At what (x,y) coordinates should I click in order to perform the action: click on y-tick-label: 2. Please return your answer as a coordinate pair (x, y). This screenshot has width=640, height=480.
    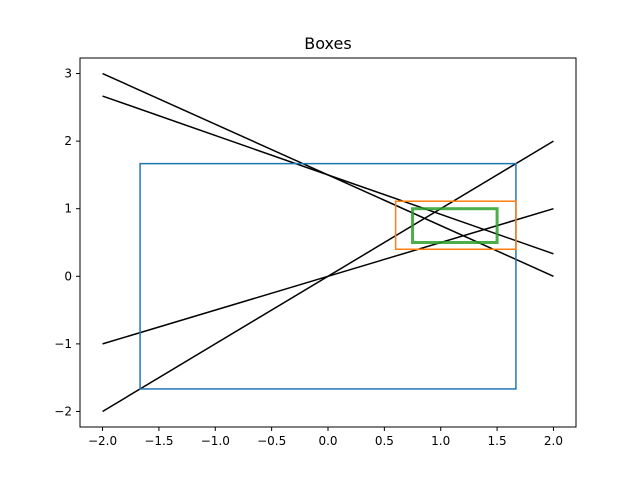
    Looking at the image, I should click on (68, 141).